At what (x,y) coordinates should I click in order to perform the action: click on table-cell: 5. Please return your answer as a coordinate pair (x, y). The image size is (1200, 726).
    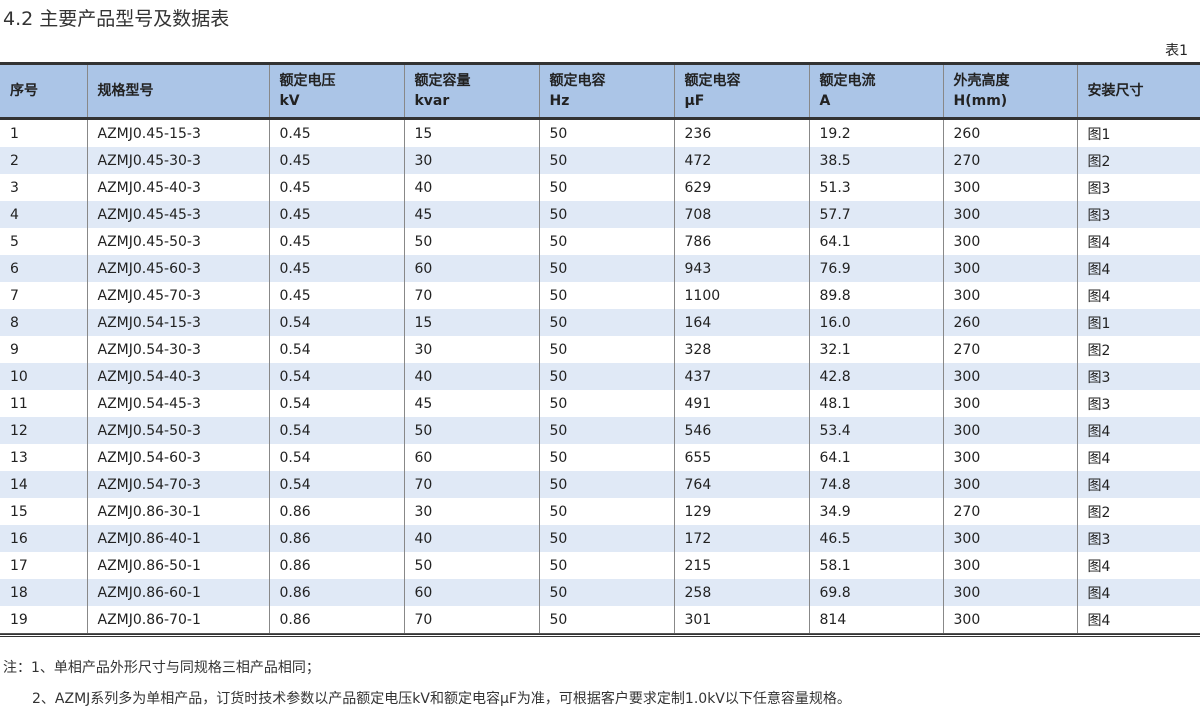
    Looking at the image, I should click on (14, 241).